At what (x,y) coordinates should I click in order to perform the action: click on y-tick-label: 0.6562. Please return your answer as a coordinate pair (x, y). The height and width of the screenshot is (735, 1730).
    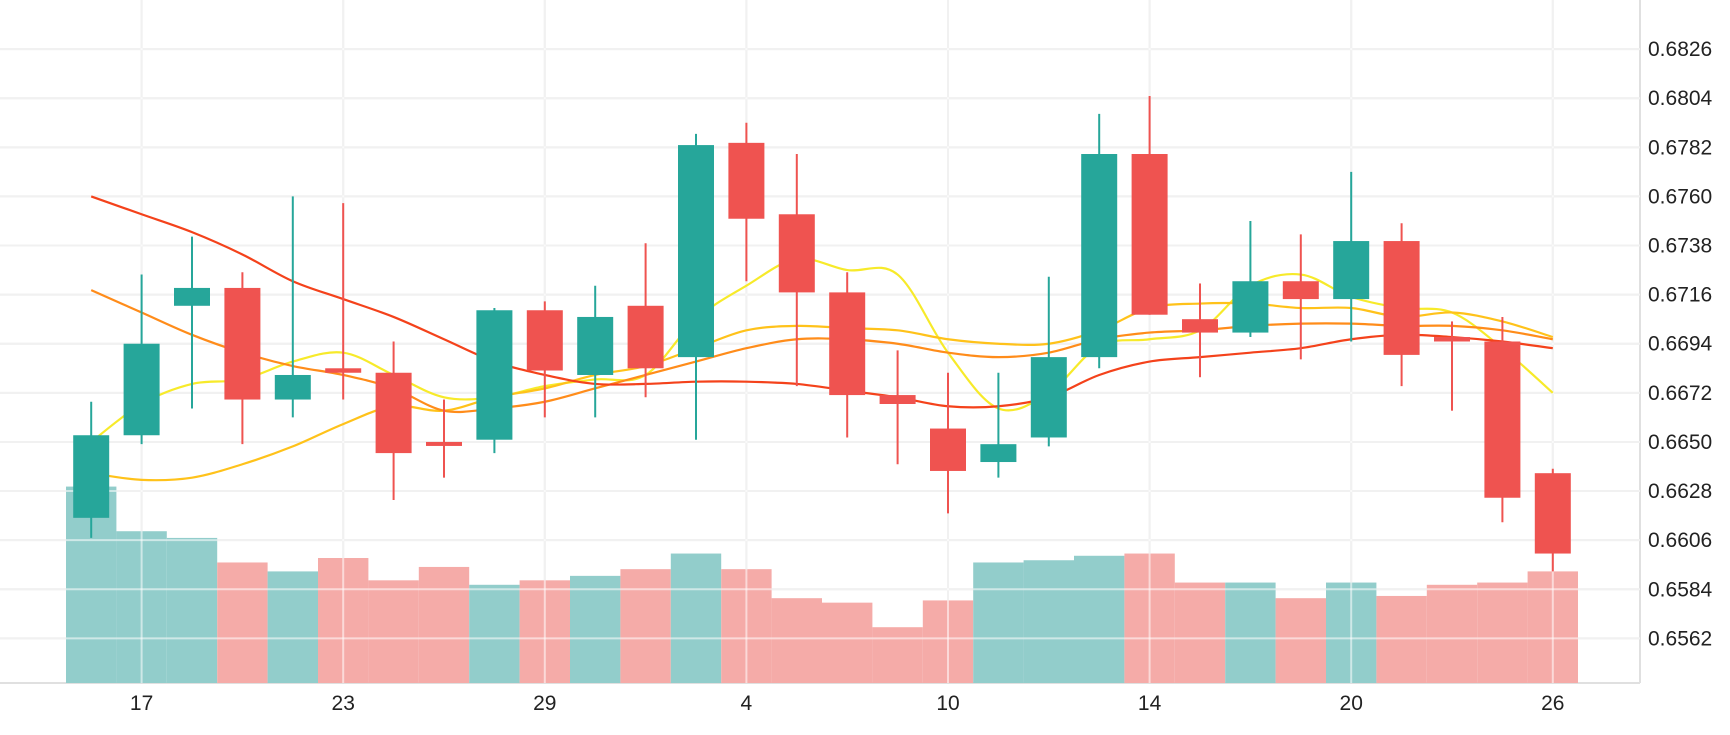
    Looking at the image, I should click on (1680, 638).